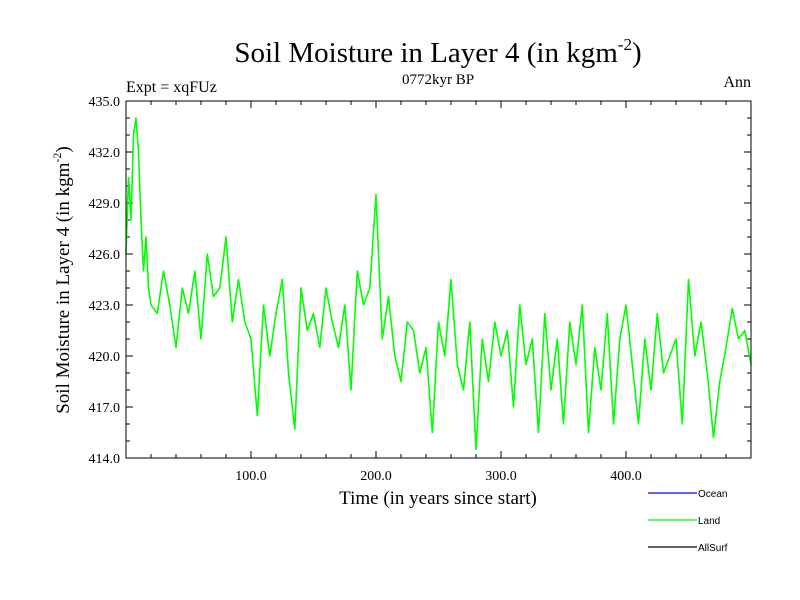 The image size is (800, 600). I want to click on subtitle-right: Ann, so click(737, 82).